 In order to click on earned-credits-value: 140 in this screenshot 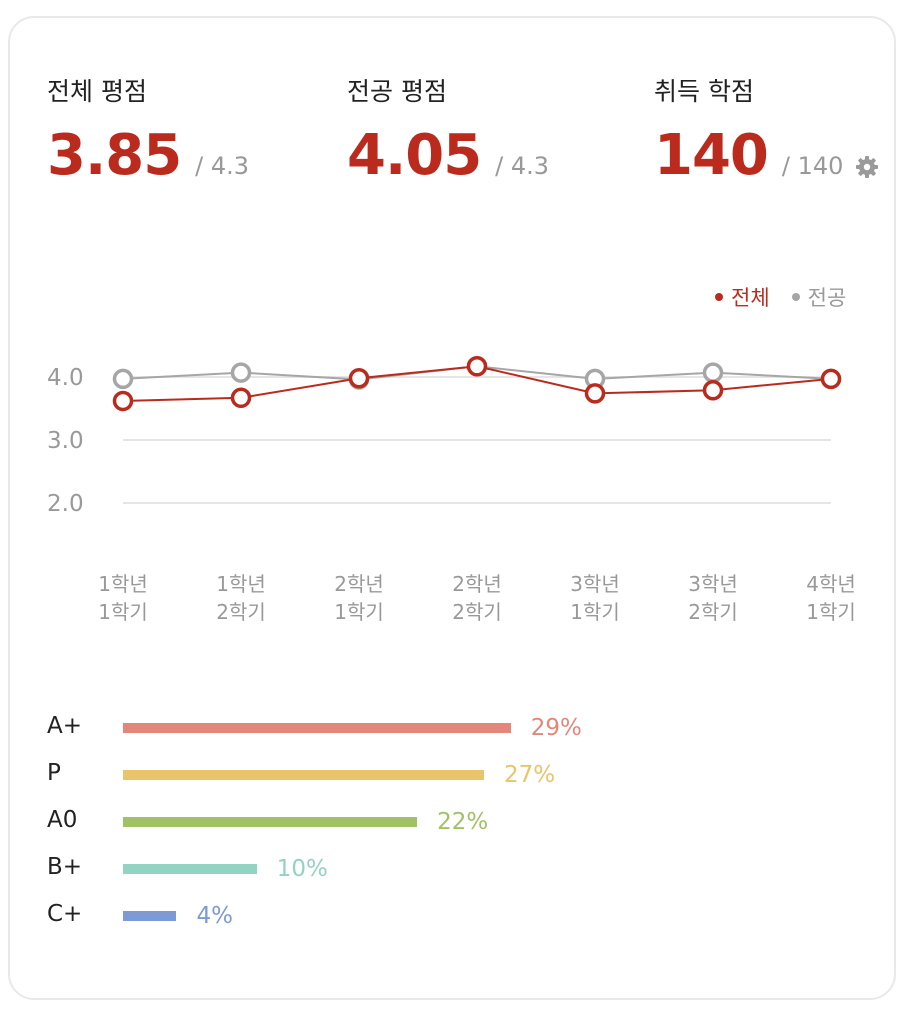, I will do `click(711, 155)`.